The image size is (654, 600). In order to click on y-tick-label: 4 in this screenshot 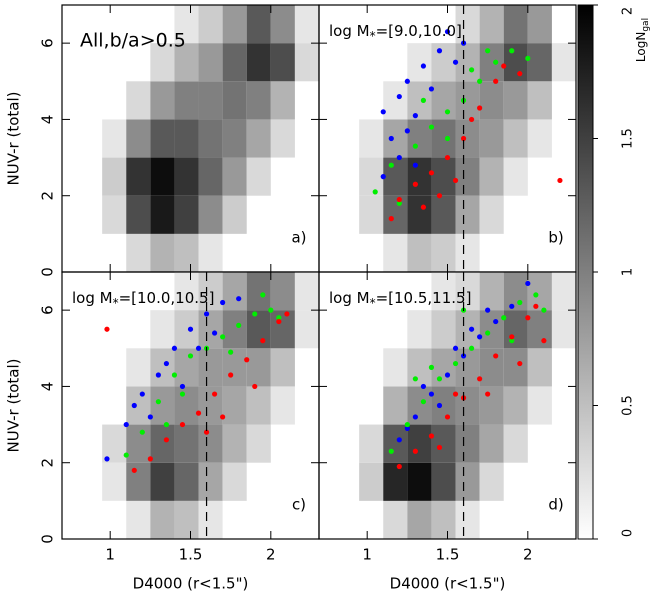, I will do `click(48, 387)`.